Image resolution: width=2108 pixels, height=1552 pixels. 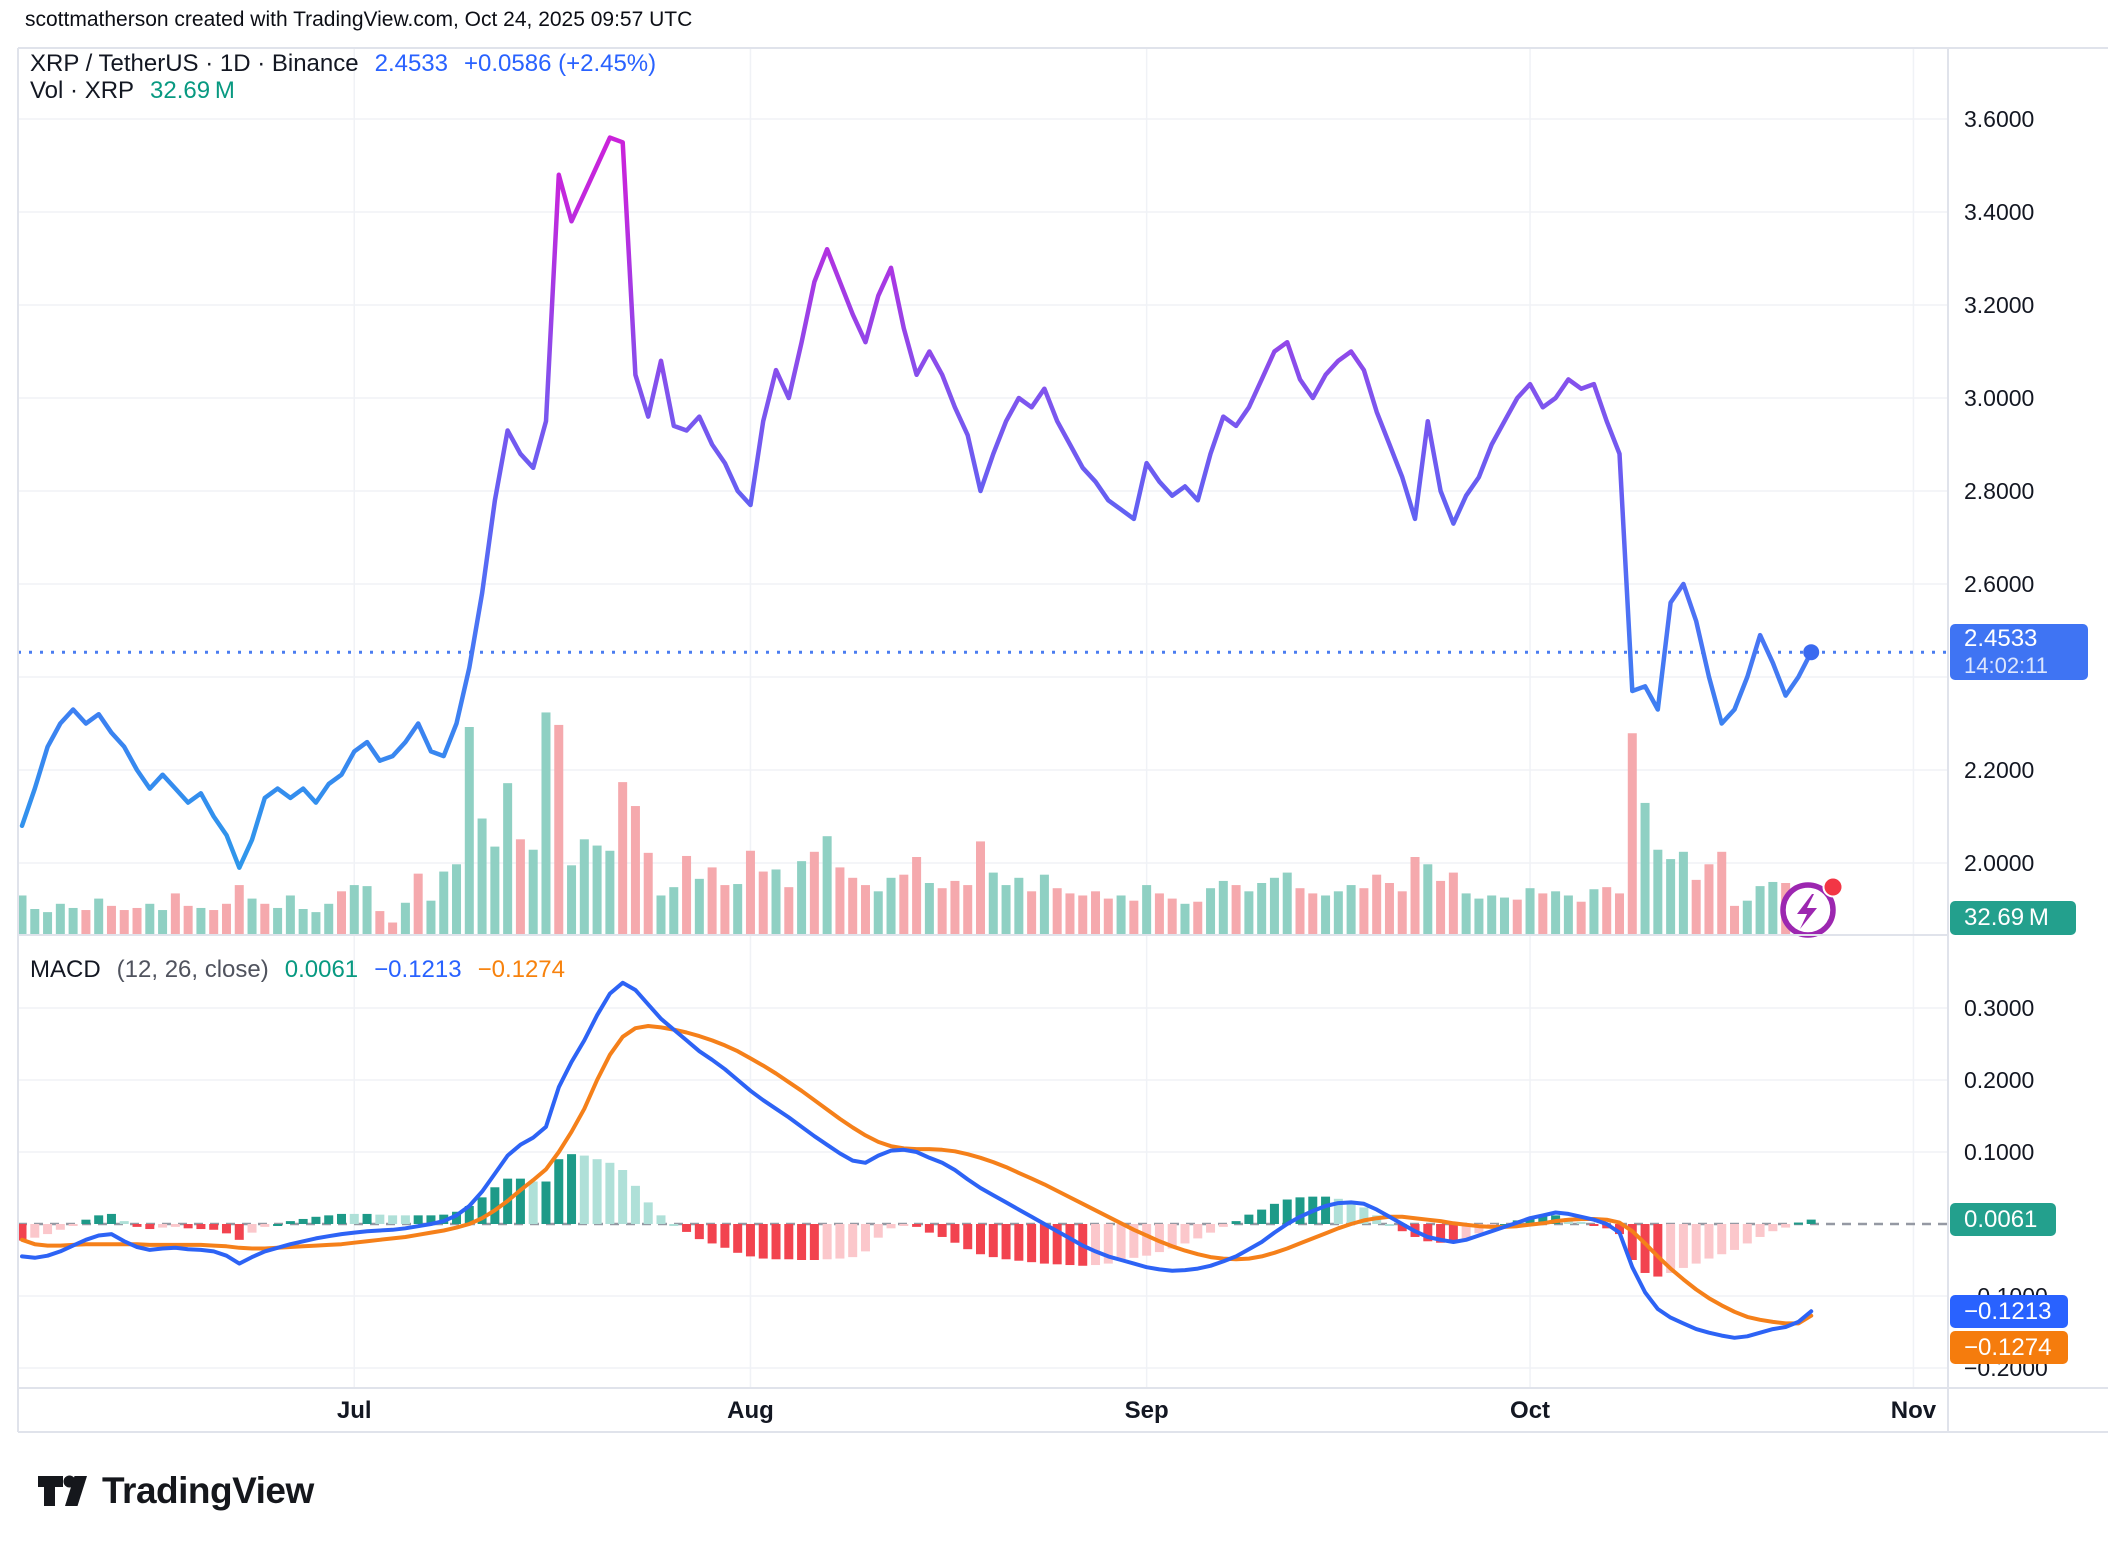 What do you see at coordinates (1999, 491) in the screenshot?
I see `price-tick-label: 2.8000` at bounding box center [1999, 491].